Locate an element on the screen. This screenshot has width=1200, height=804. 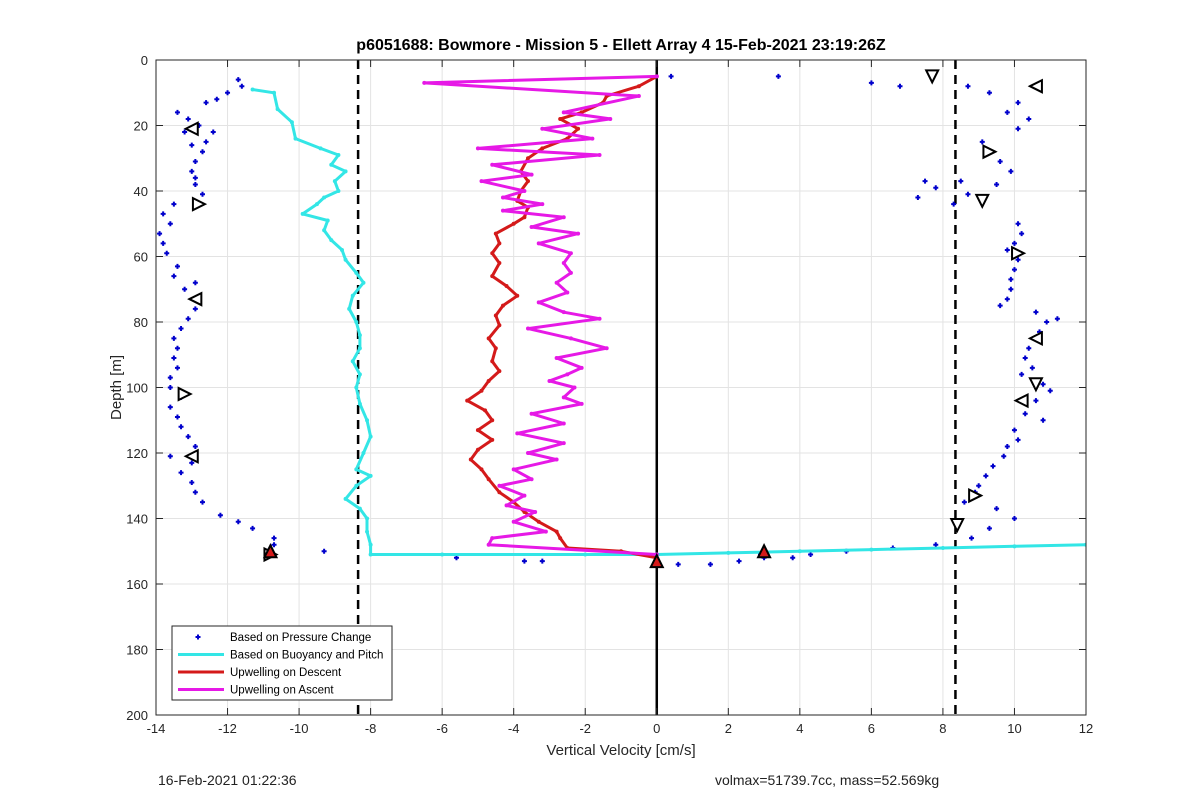
legend-label: Upwelling on Ascent is located at coordinates (282, 691).